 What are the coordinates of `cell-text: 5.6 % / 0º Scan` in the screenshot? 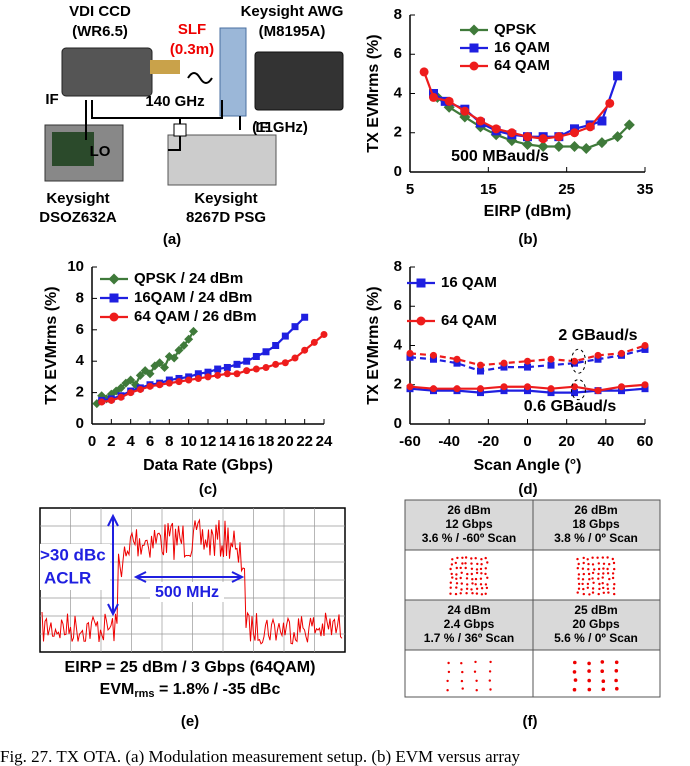 It's located at (596, 638).